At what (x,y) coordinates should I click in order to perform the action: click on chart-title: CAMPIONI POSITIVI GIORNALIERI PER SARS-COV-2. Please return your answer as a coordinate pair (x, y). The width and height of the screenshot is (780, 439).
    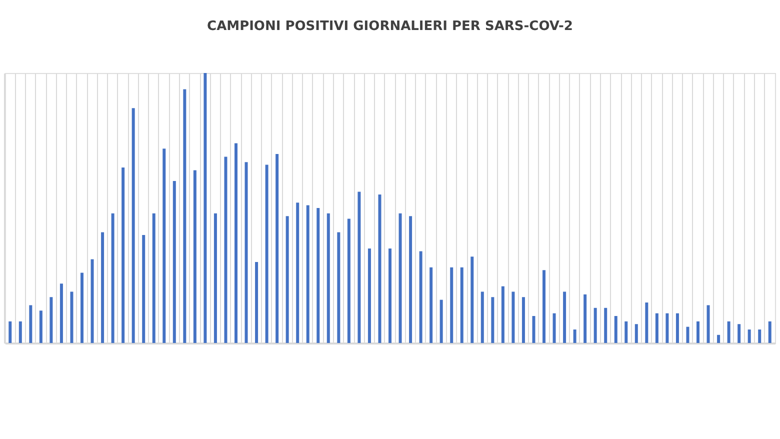
    Looking at the image, I should click on (390, 26).